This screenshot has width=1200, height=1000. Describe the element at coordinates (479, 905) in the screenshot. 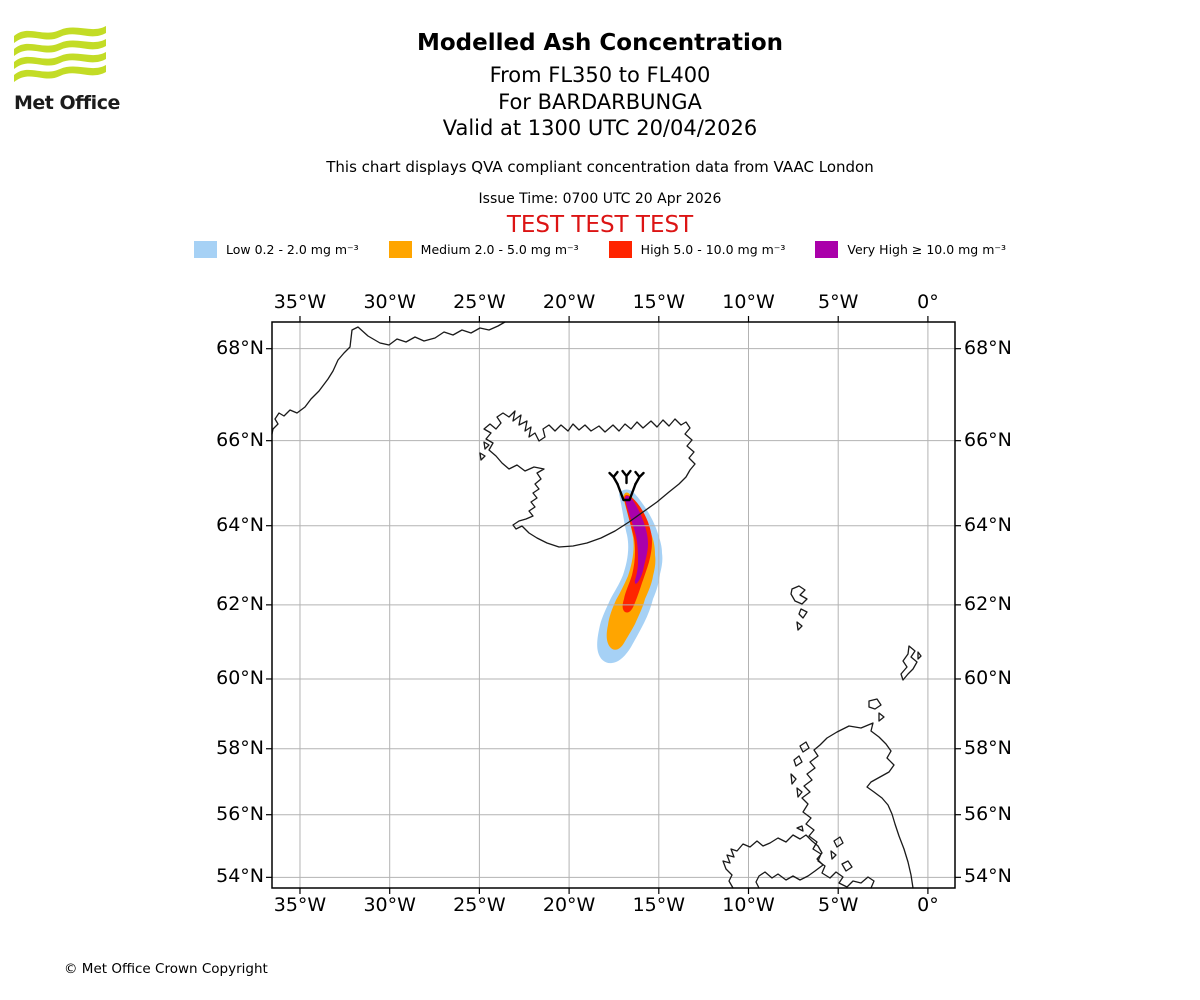

I see `lon-tick-label-bottom: 25°W` at that location.